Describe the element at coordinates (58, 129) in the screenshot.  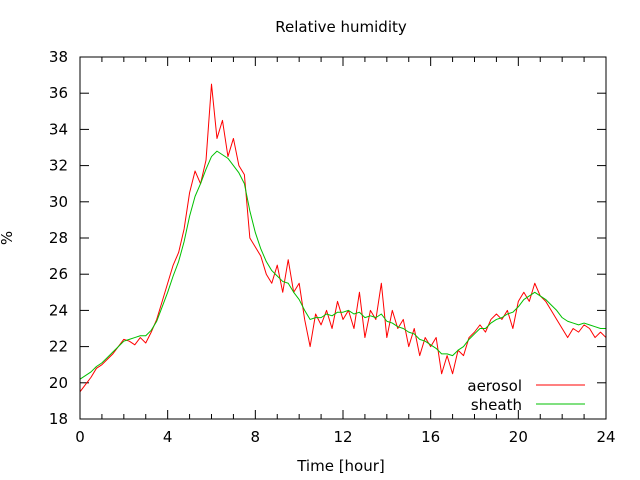
I see `y-tick-label: 34` at that location.